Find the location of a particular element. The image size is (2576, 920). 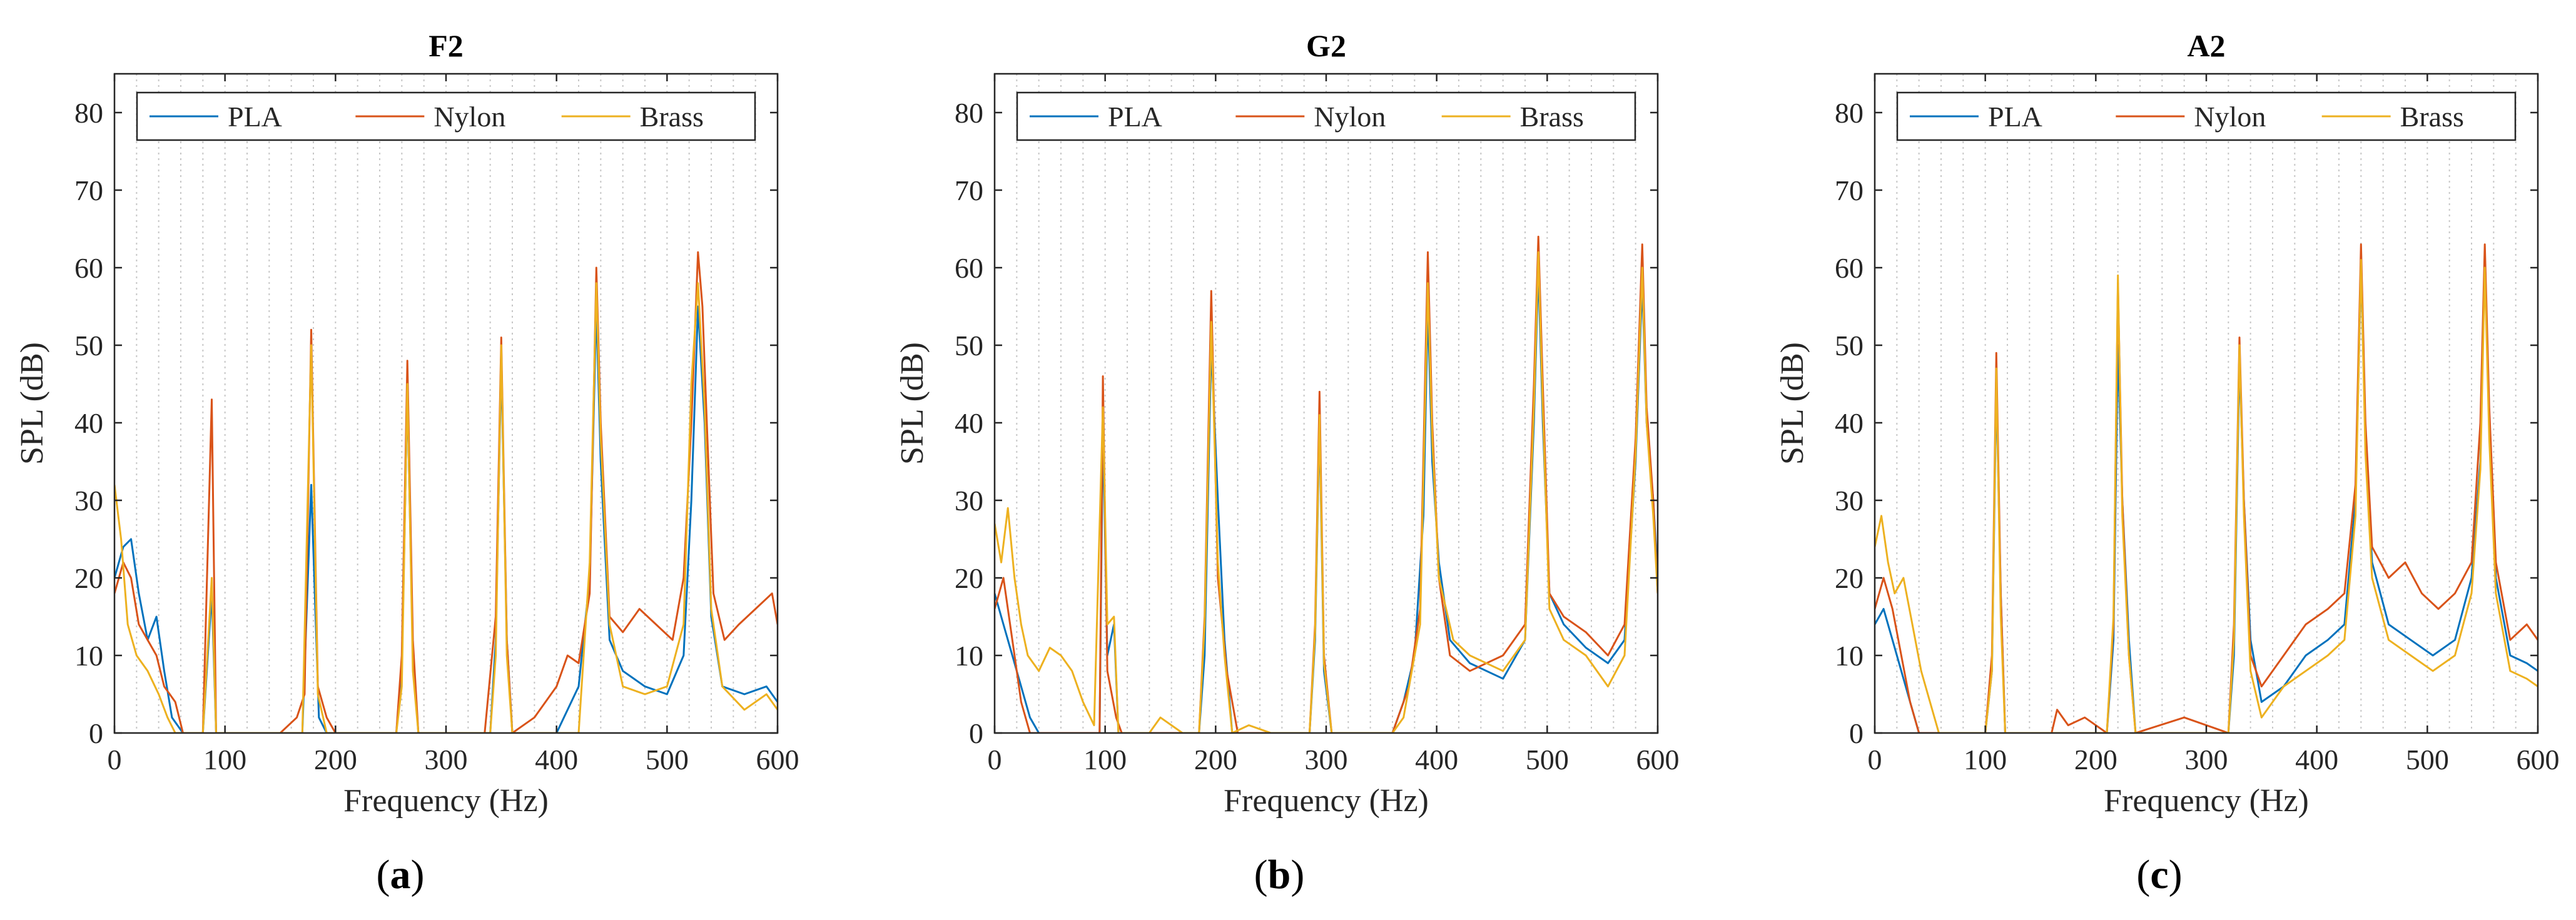

chart-title: F2 is located at coordinates (446, 45).